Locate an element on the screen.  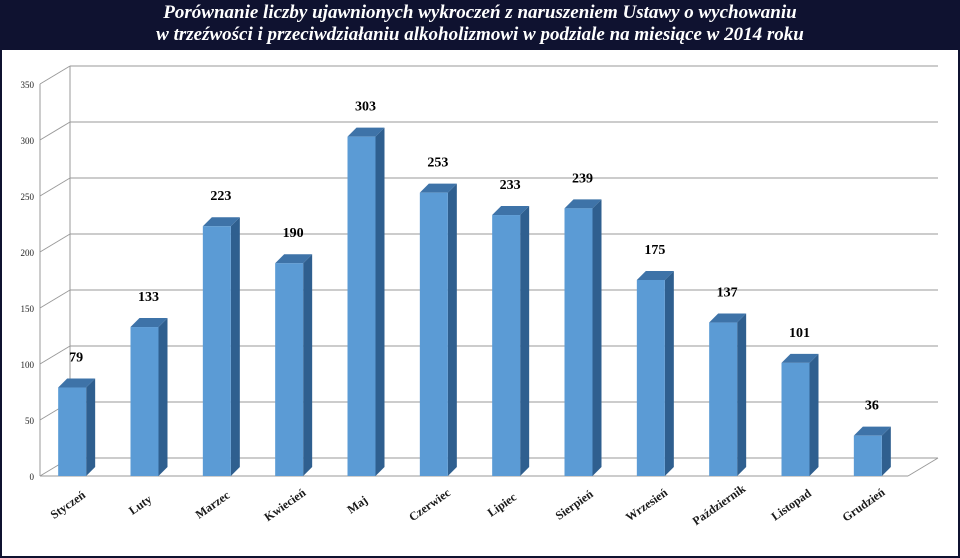
x-tick-label: Listopad is located at coordinates (791, 505).